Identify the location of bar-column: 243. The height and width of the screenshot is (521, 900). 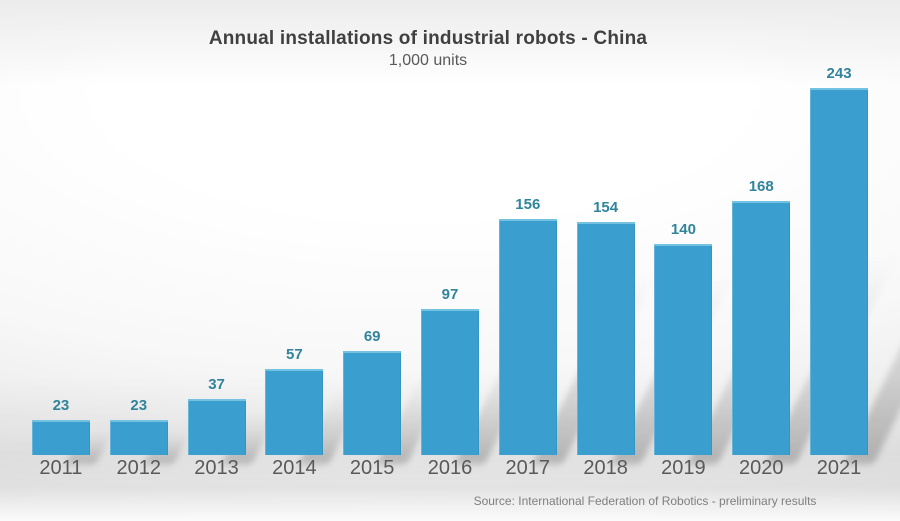
(850, 264).